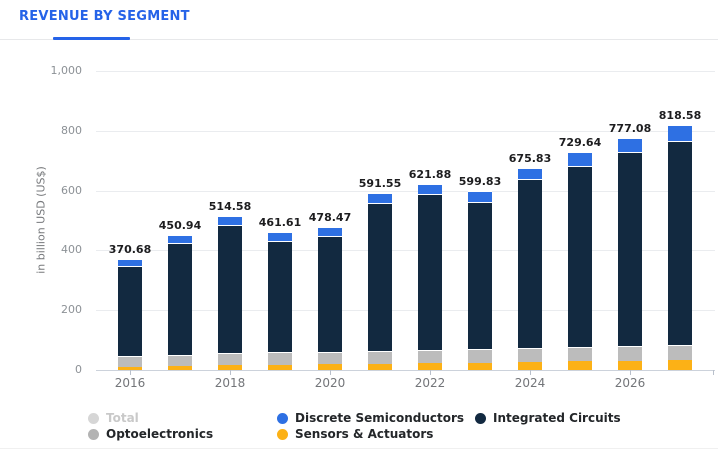  I want to click on tab-active-indicator, so click(91, 38).